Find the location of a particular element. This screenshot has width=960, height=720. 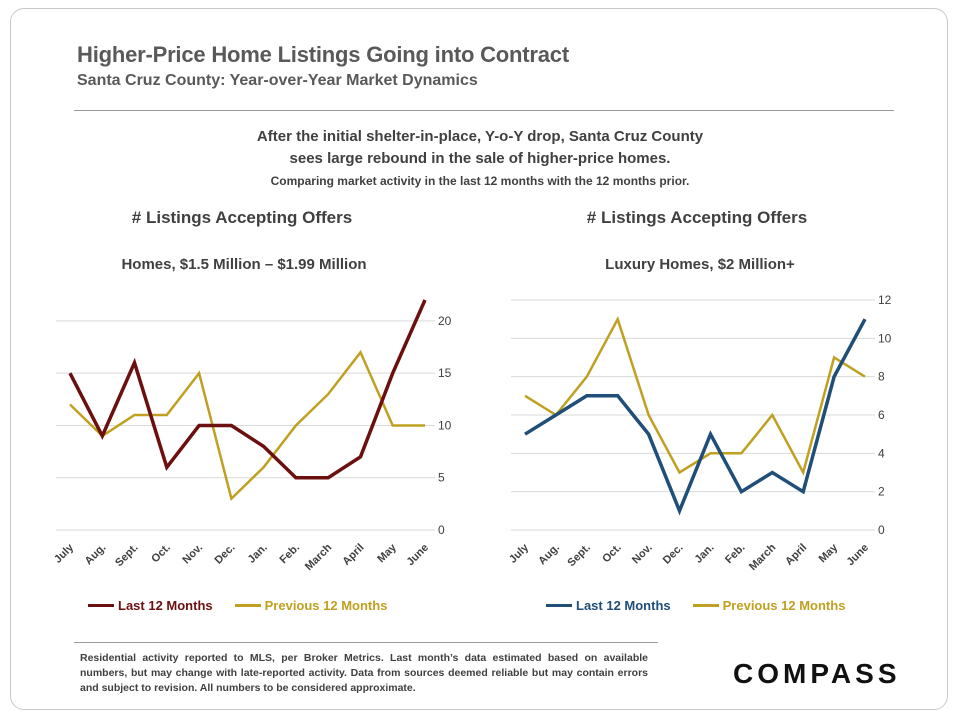

header-divider is located at coordinates (484, 110).